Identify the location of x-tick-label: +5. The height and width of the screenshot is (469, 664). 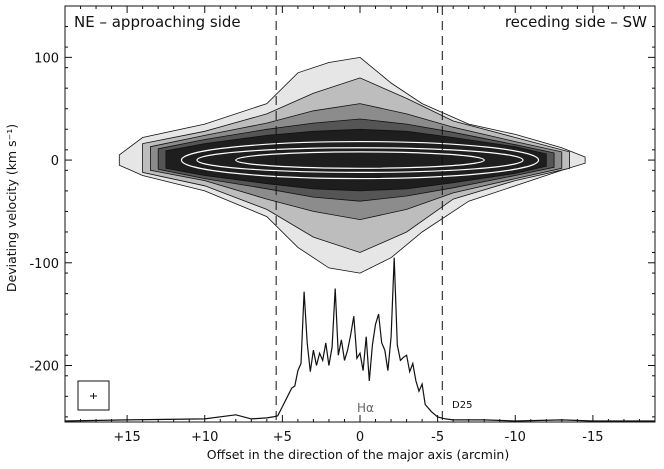
(282, 437).